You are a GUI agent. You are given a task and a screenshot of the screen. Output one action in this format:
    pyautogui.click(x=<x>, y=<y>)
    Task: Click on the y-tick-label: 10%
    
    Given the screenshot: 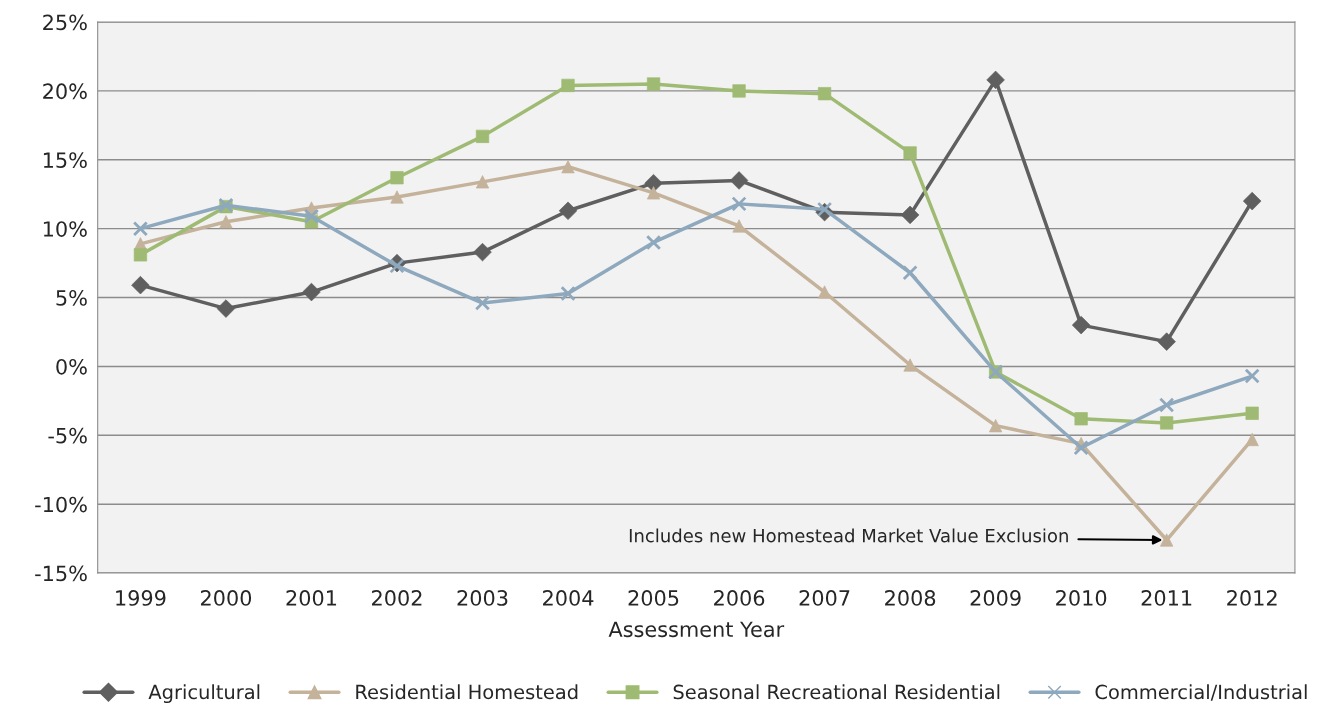 What is the action you would take?
    pyautogui.click(x=65, y=229)
    